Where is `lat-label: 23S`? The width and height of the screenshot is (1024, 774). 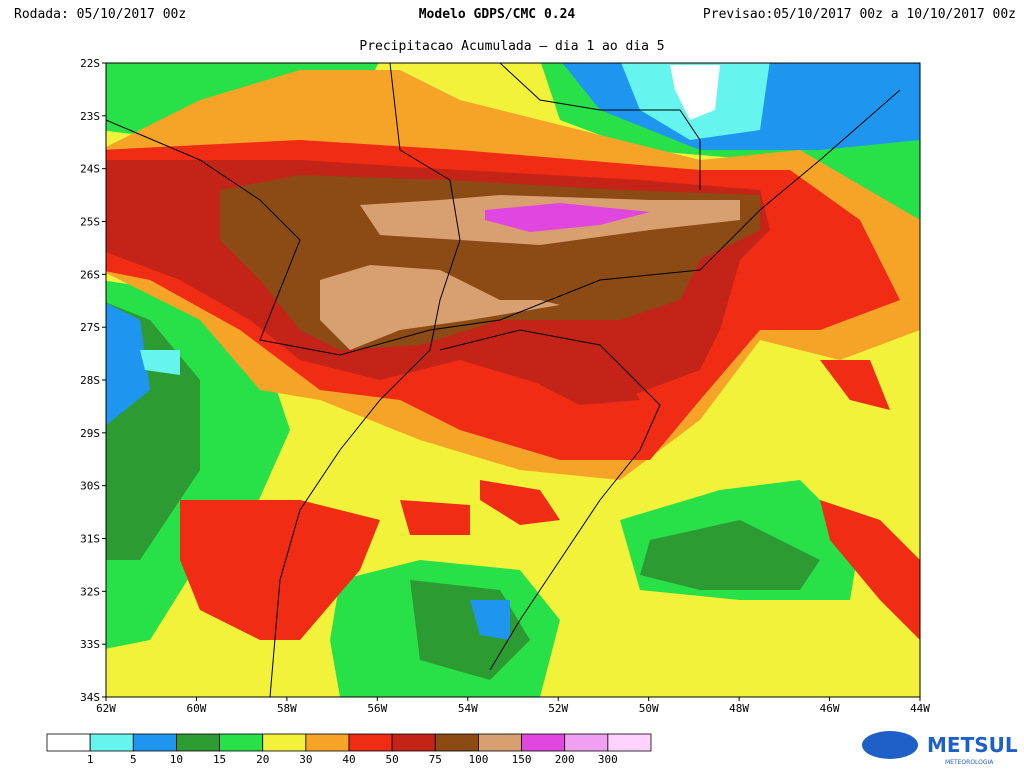
lat-label: 23S is located at coordinates (90, 116).